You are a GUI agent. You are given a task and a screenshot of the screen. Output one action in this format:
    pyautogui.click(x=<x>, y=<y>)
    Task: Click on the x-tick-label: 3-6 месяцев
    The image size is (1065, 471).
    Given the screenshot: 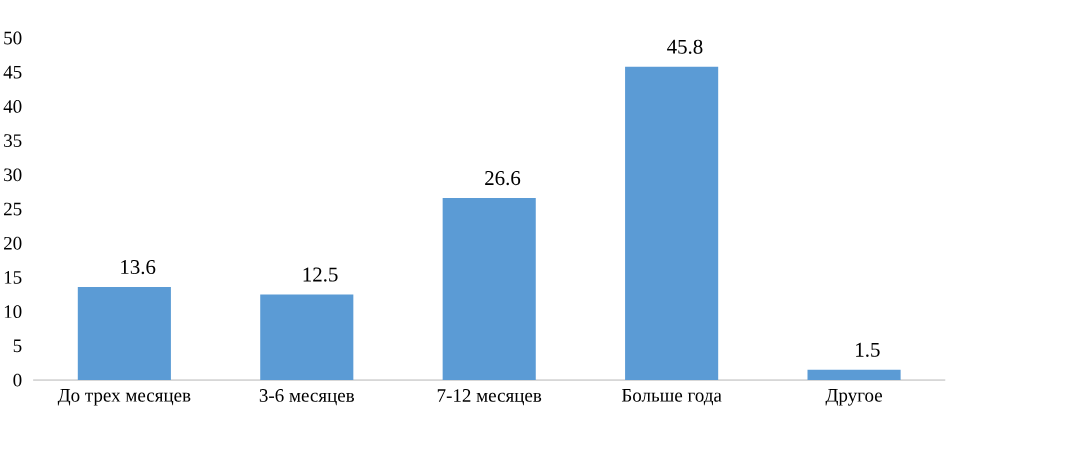 What is the action you would take?
    pyautogui.click(x=306, y=397)
    